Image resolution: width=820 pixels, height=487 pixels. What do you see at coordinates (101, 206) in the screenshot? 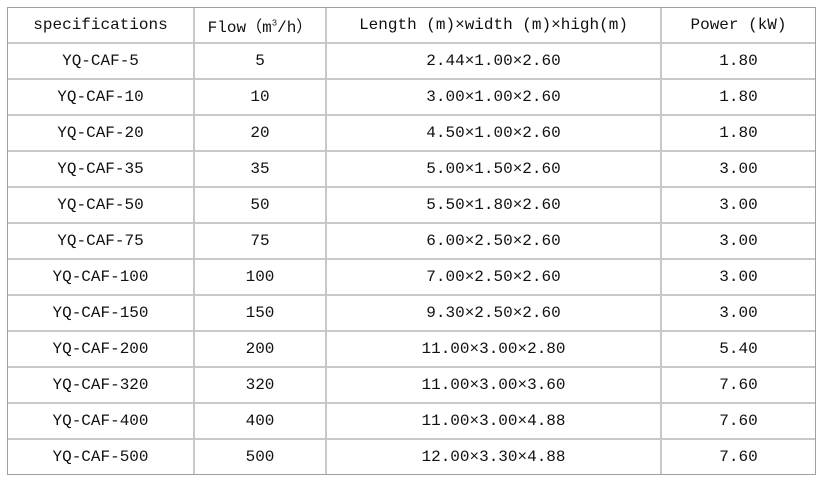
I see `cell-specification: YQ-CAF-50` at bounding box center [101, 206].